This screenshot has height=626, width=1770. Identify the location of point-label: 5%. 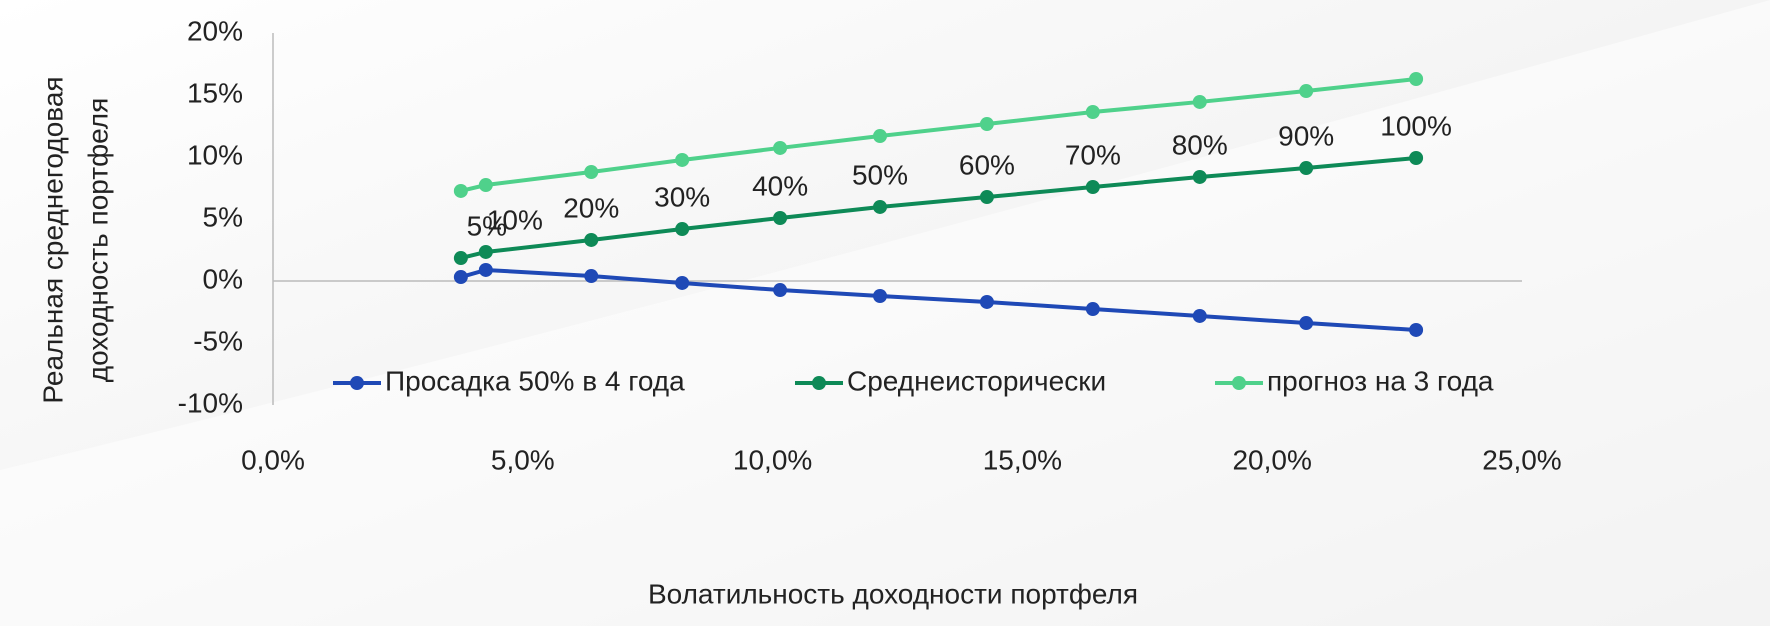
(487, 225).